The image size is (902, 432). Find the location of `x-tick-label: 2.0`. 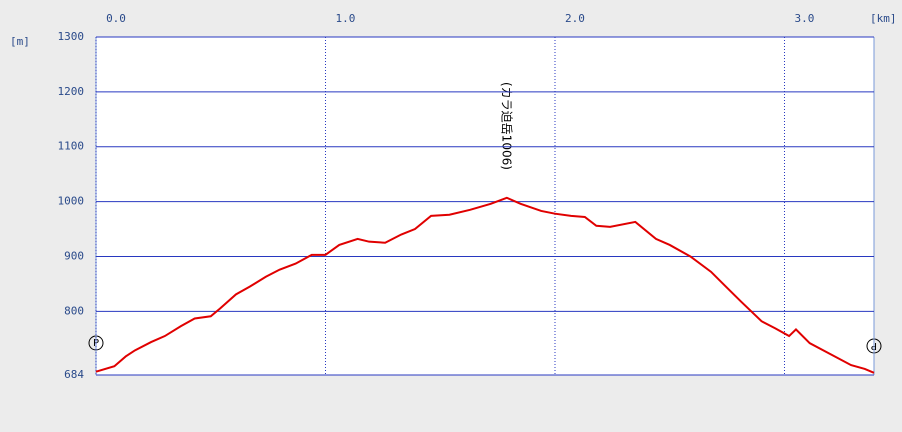

x-tick-label: 2.0 is located at coordinates (575, 18).